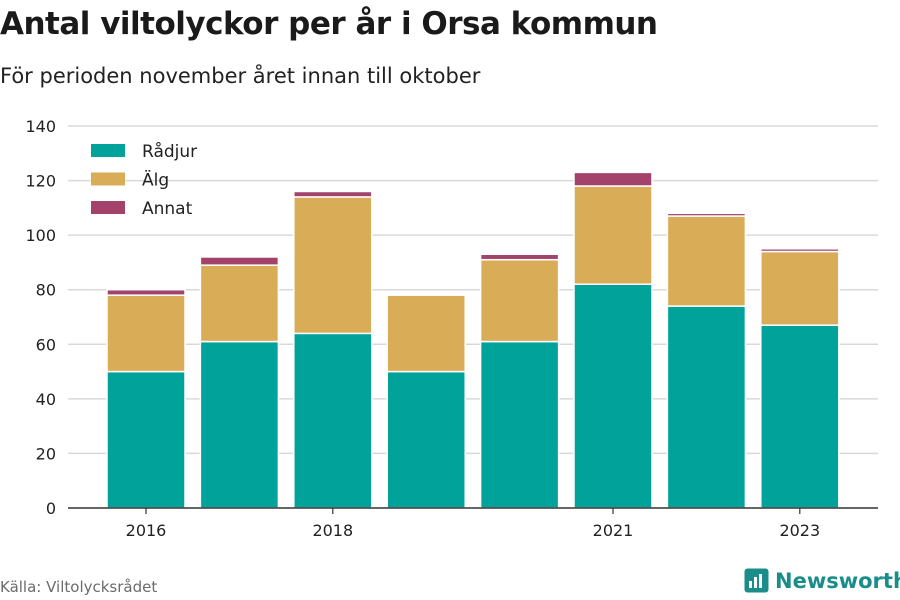  I want to click on y-tick-label: 20, so click(46, 453).